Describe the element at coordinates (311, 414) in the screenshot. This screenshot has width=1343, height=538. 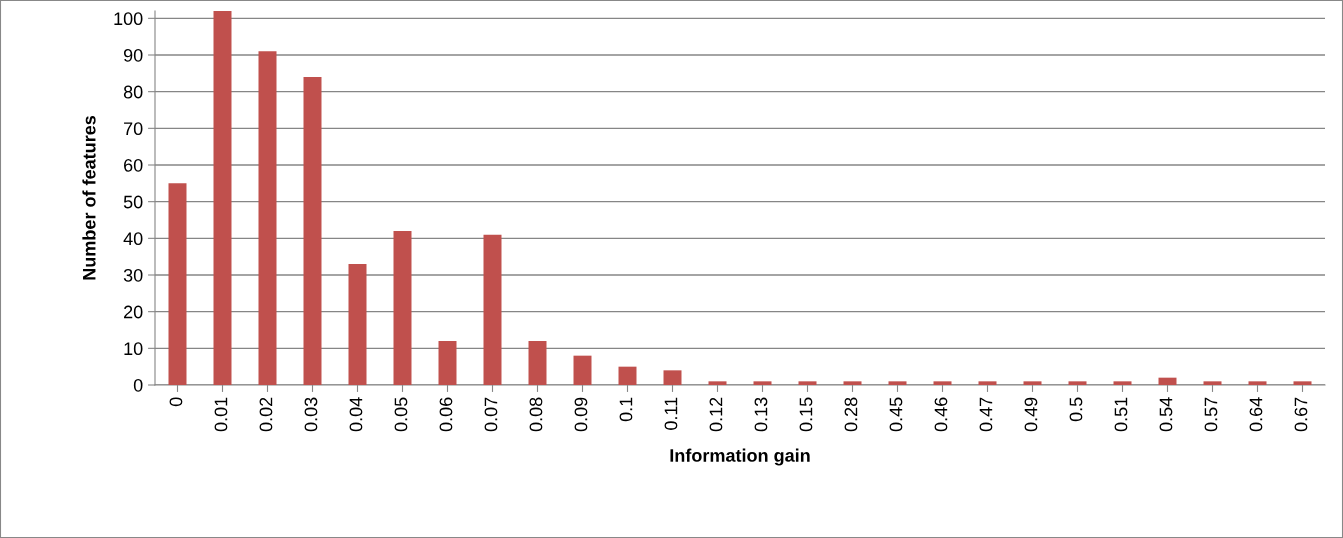
I see `x-tick-label: 0.03` at that location.